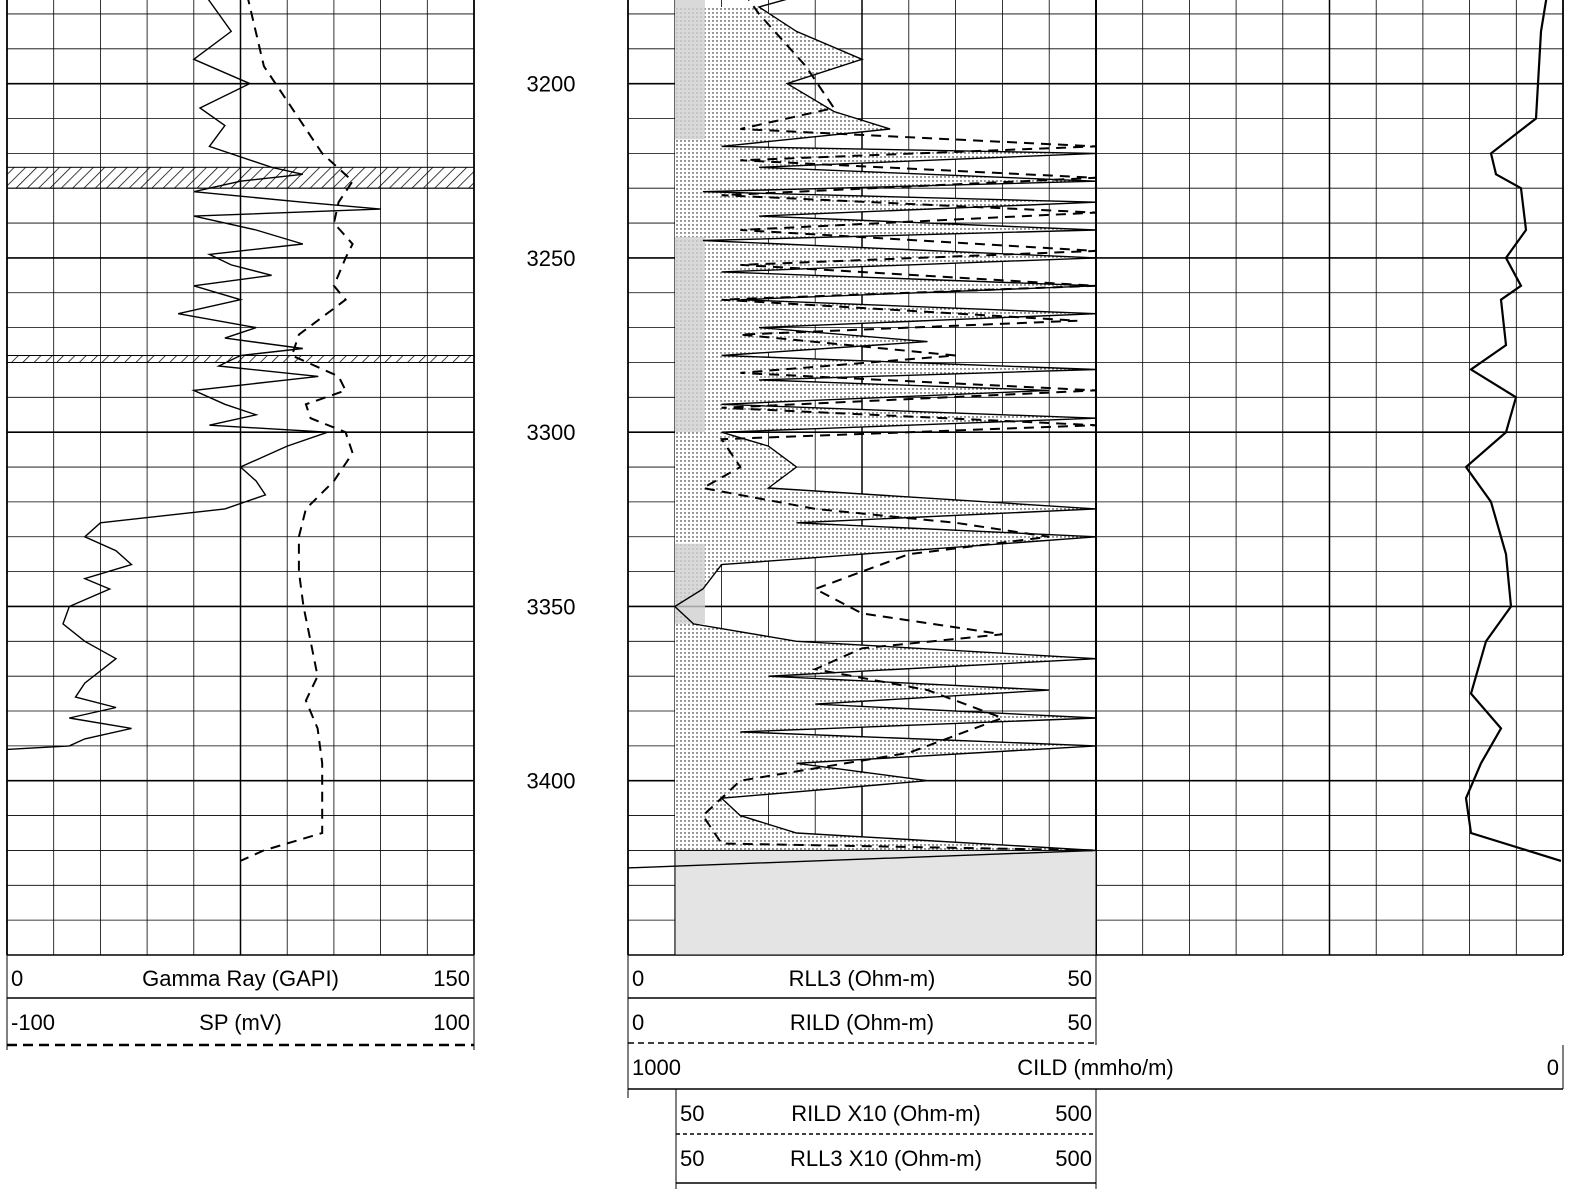 The width and height of the screenshot is (1581, 1201). I want to click on depth-label: 3300, so click(551, 432).